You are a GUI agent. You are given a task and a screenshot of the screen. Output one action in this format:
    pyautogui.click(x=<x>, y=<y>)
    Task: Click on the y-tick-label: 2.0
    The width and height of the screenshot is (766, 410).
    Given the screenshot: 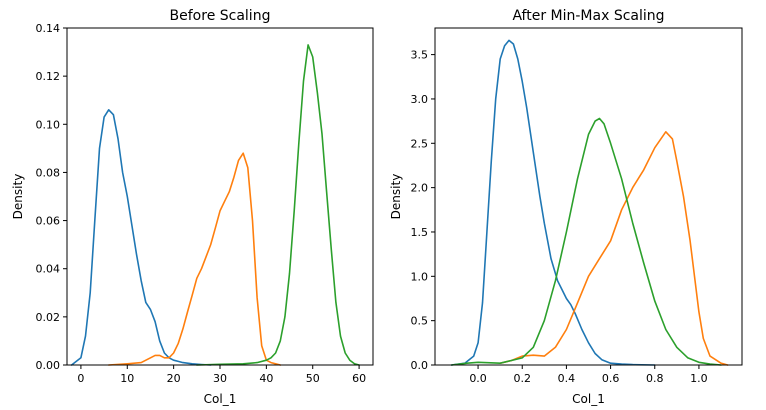 What is the action you would take?
    pyautogui.click(x=420, y=188)
    